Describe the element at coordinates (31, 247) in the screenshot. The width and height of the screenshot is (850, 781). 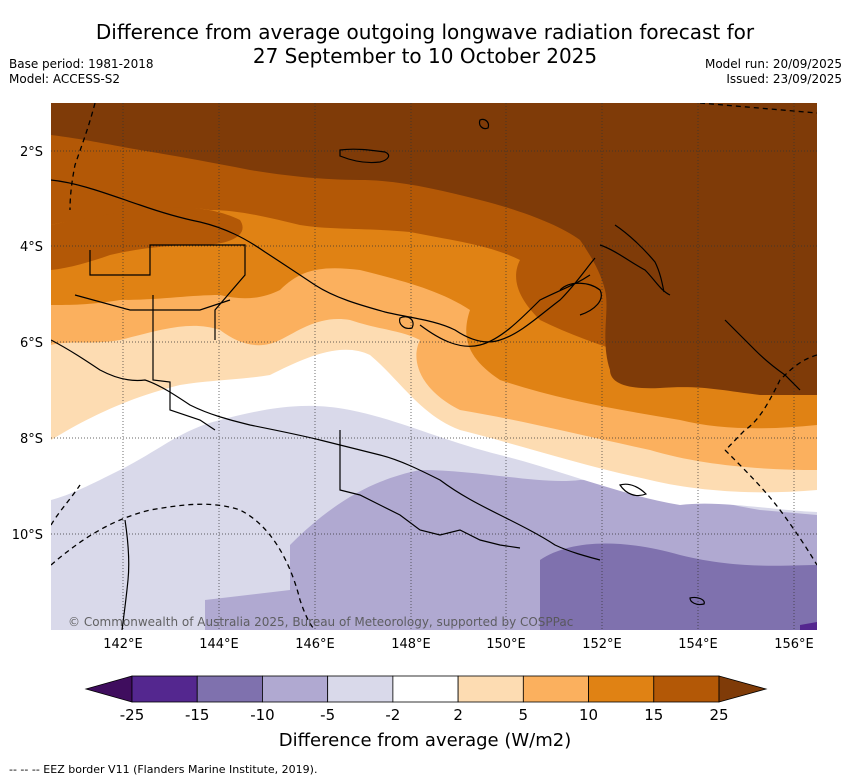
I see `lat-tick: 4°S` at that location.